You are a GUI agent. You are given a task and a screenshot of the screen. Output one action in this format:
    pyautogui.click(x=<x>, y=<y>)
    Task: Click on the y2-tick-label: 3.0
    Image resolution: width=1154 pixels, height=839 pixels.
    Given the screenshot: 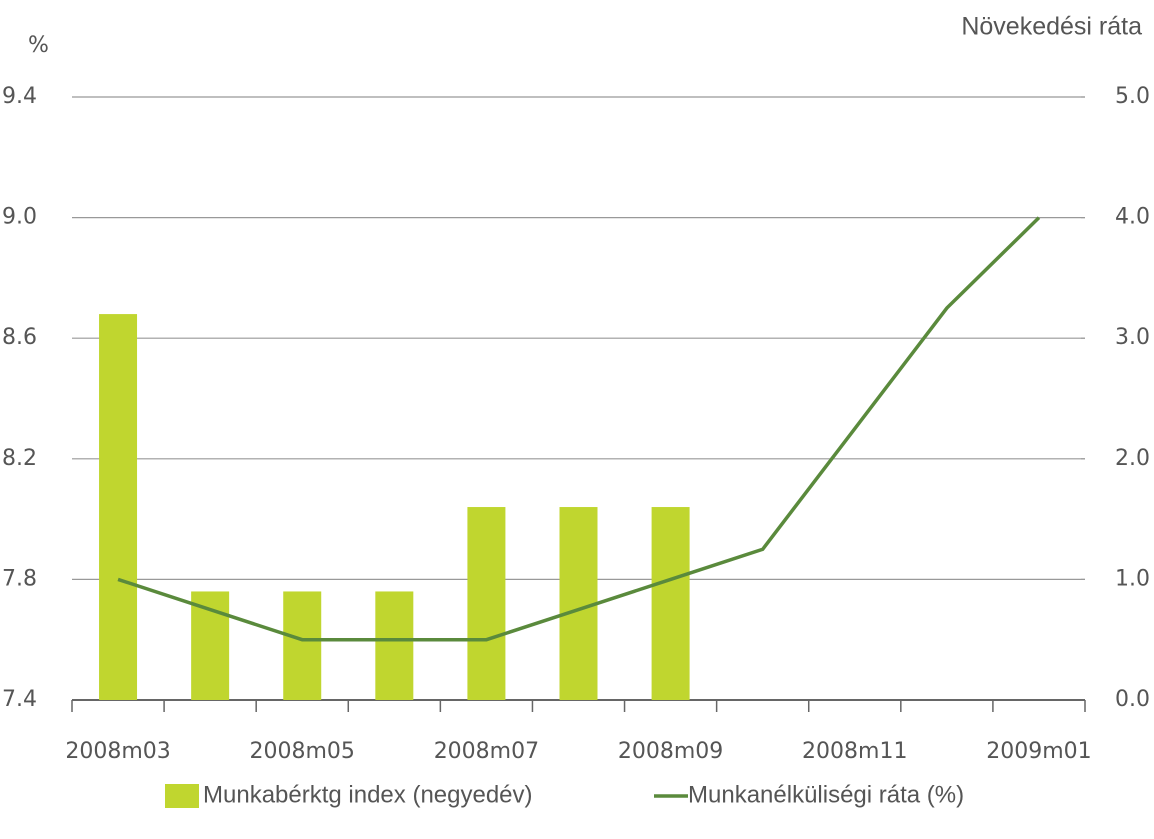 What is the action you would take?
    pyautogui.click(x=1132, y=337)
    